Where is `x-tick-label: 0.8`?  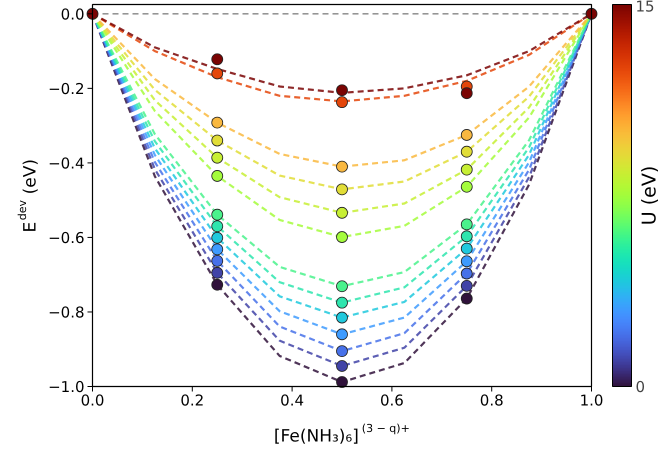 x-tick-label: 0.8 is located at coordinates (492, 401).